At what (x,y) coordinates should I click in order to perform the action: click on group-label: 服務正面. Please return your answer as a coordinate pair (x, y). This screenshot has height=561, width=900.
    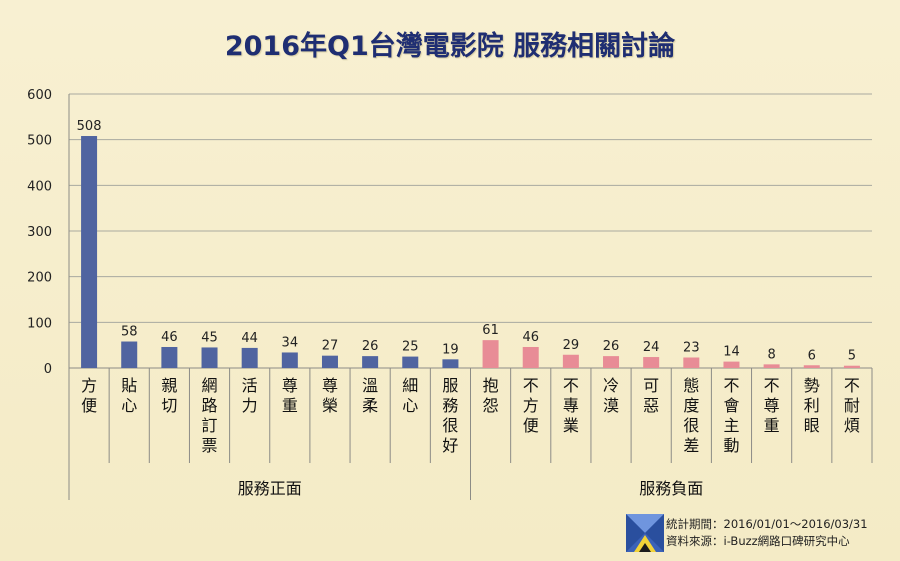
    Looking at the image, I should click on (270, 488).